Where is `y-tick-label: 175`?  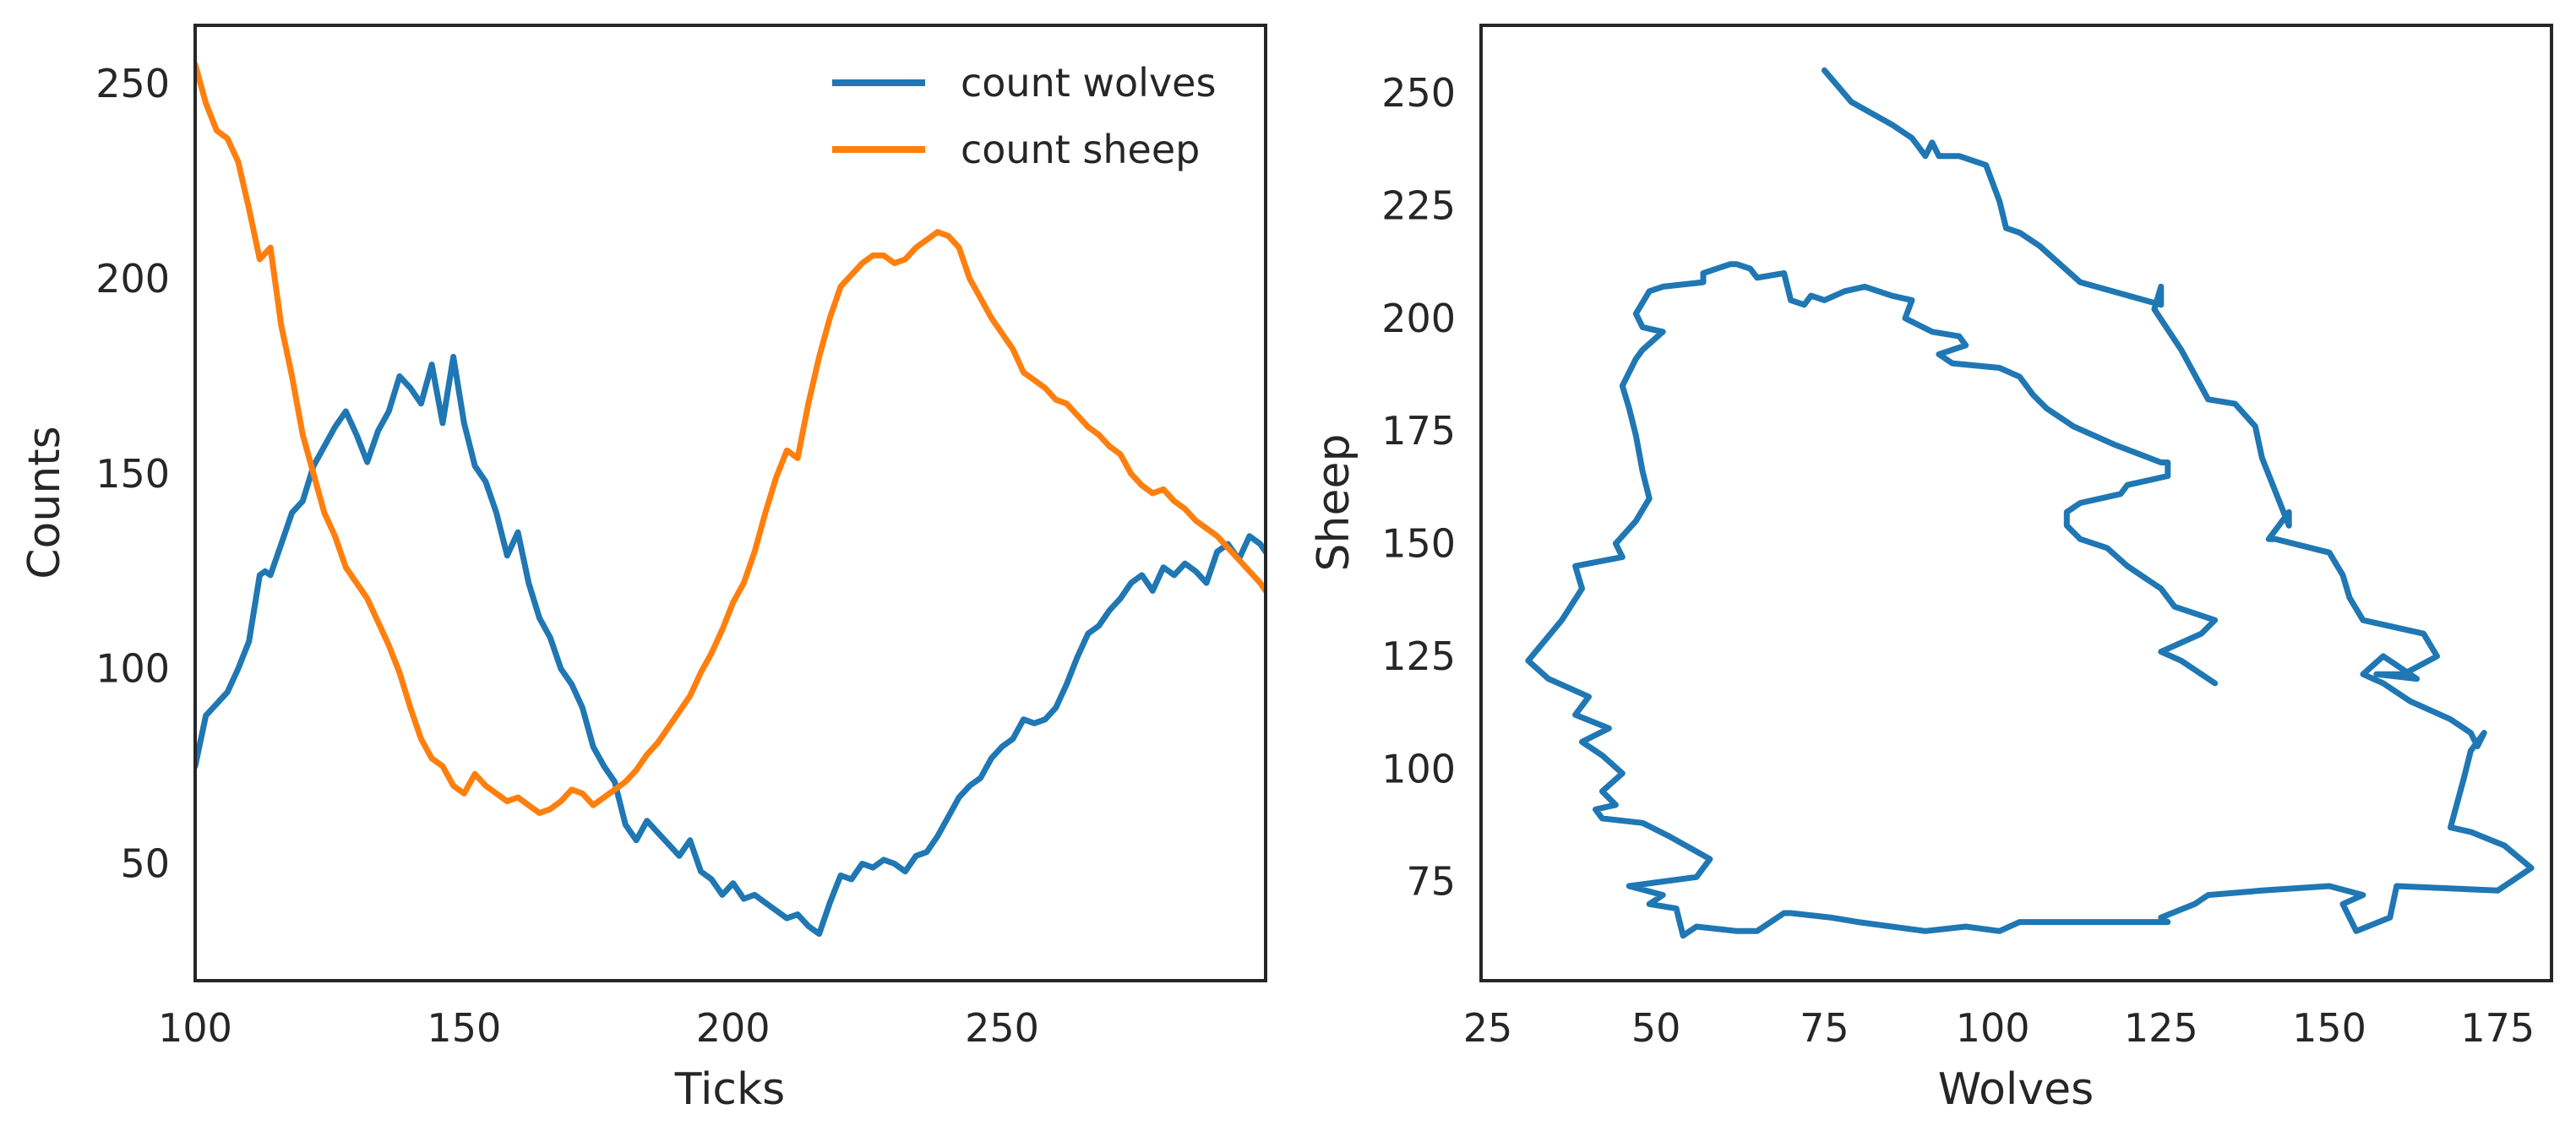
y-tick-label: 175 is located at coordinates (1418, 431).